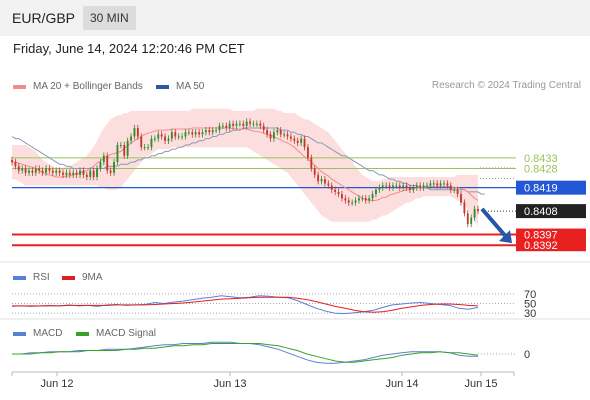 This screenshot has height=400, width=590. I want to click on timeframe-button: 30 MIN, so click(109, 18).